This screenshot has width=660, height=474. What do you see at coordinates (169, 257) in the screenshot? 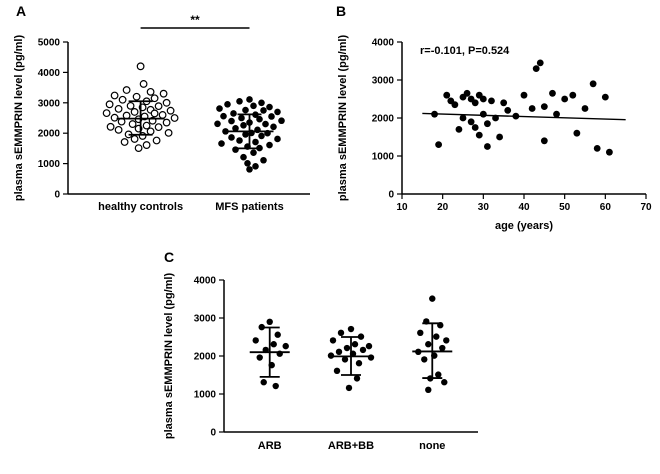
I see `panel-c-label: C` at bounding box center [169, 257].